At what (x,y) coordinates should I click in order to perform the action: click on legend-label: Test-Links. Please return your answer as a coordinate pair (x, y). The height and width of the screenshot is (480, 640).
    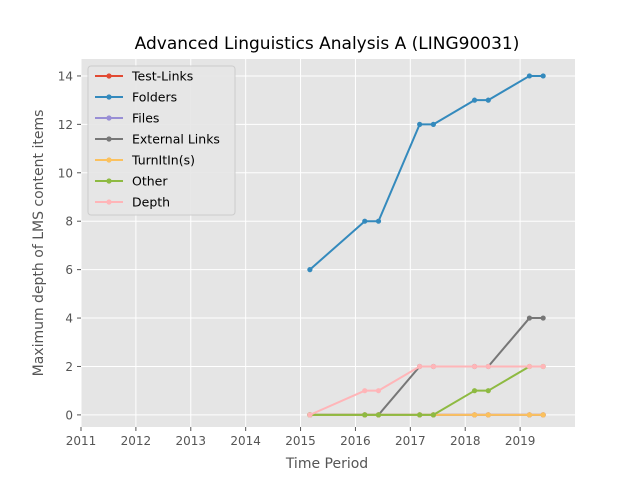
    Looking at the image, I should click on (162, 76).